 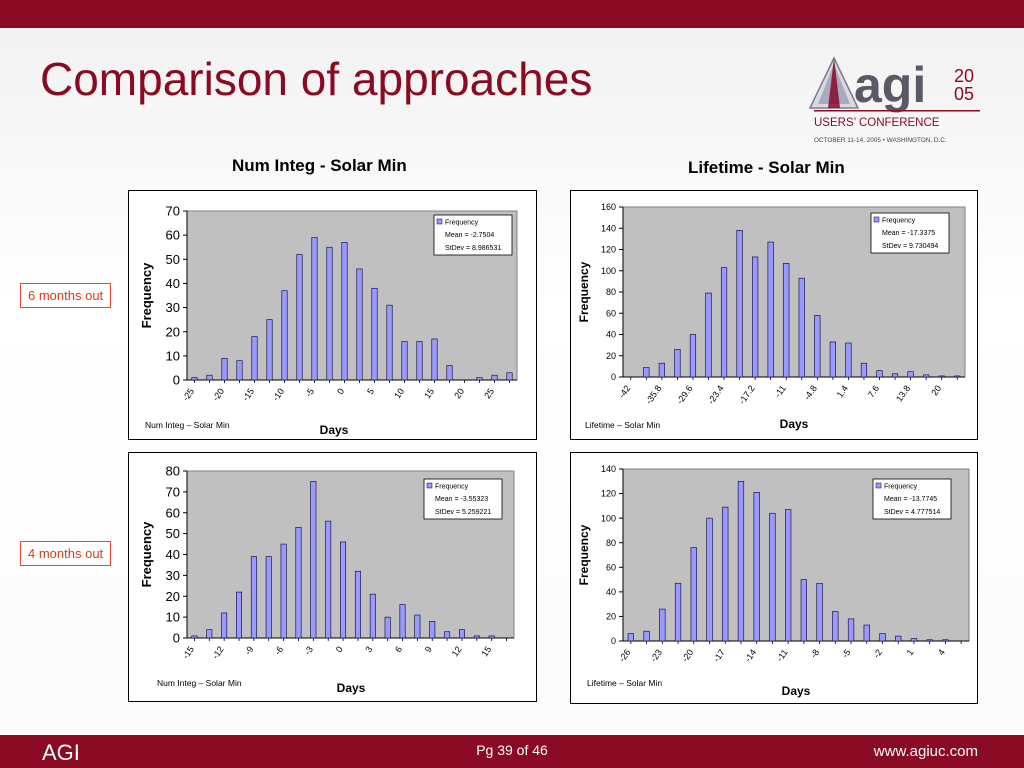 What do you see at coordinates (368, 649) in the screenshot?
I see `x-tick-label: 3` at bounding box center [368, 649].